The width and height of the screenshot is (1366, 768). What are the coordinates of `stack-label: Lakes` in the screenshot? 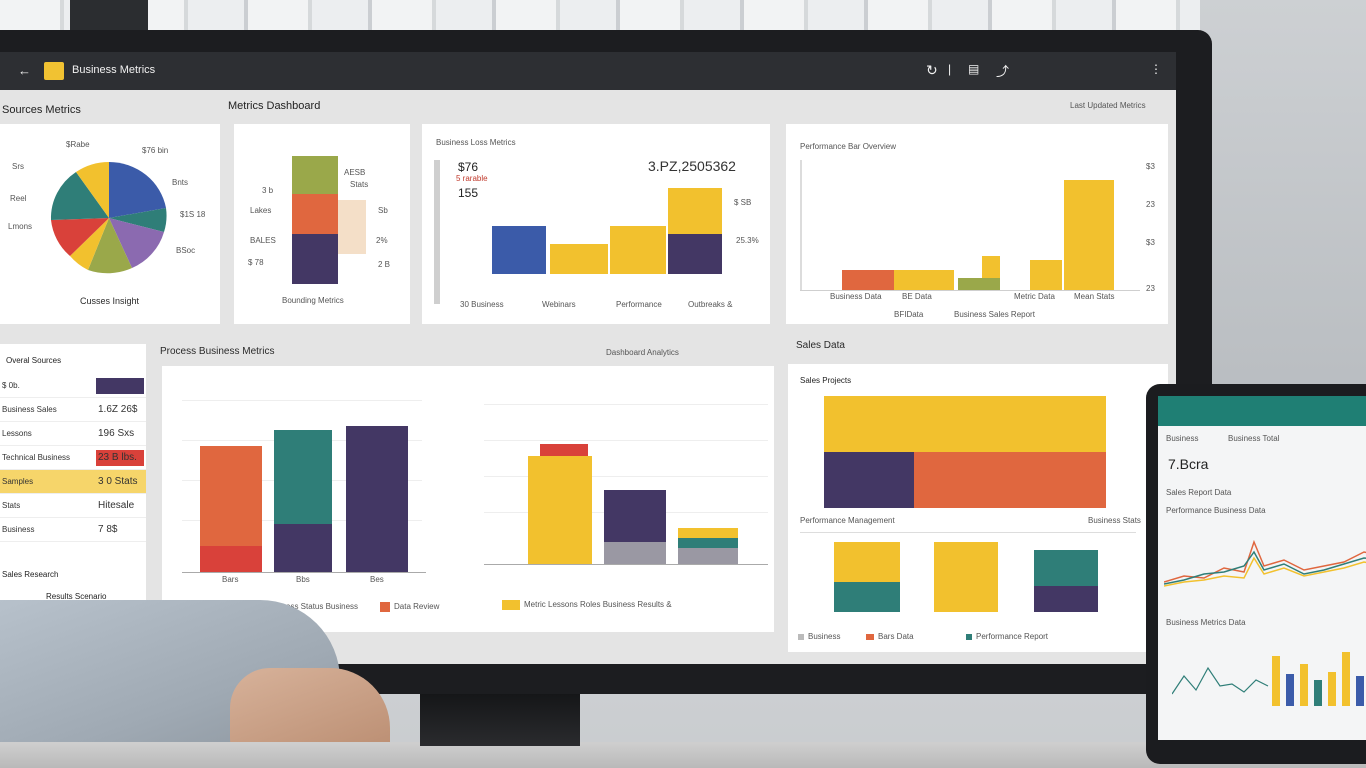 It's located at (261, 210).